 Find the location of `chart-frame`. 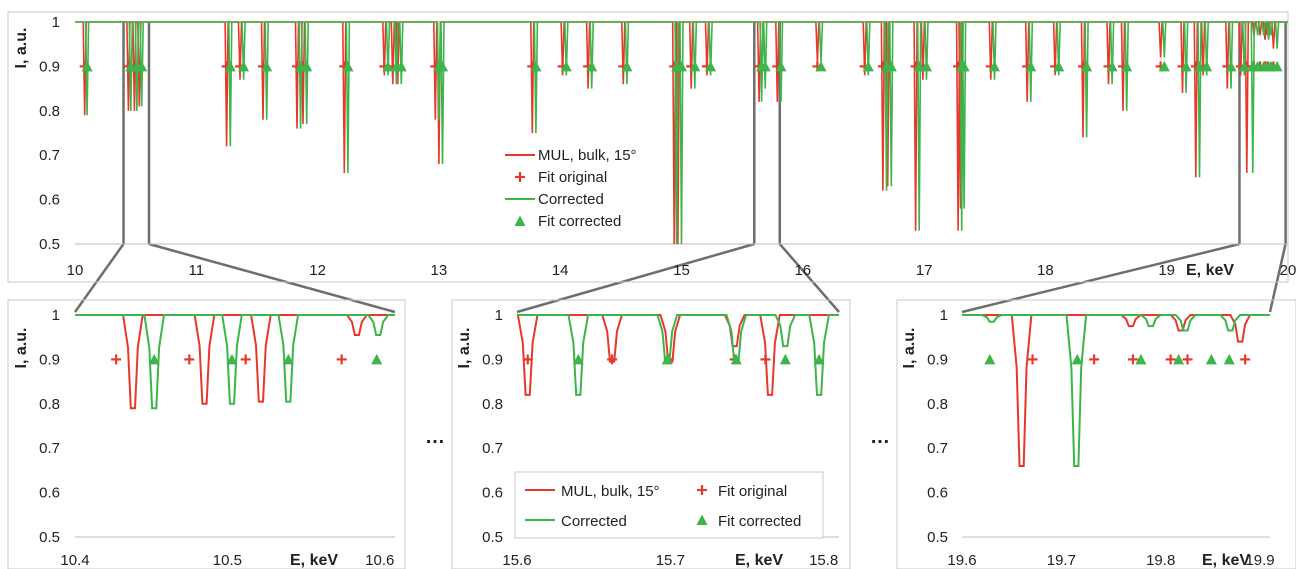

chart-frame is located at coordinates (651, 434).